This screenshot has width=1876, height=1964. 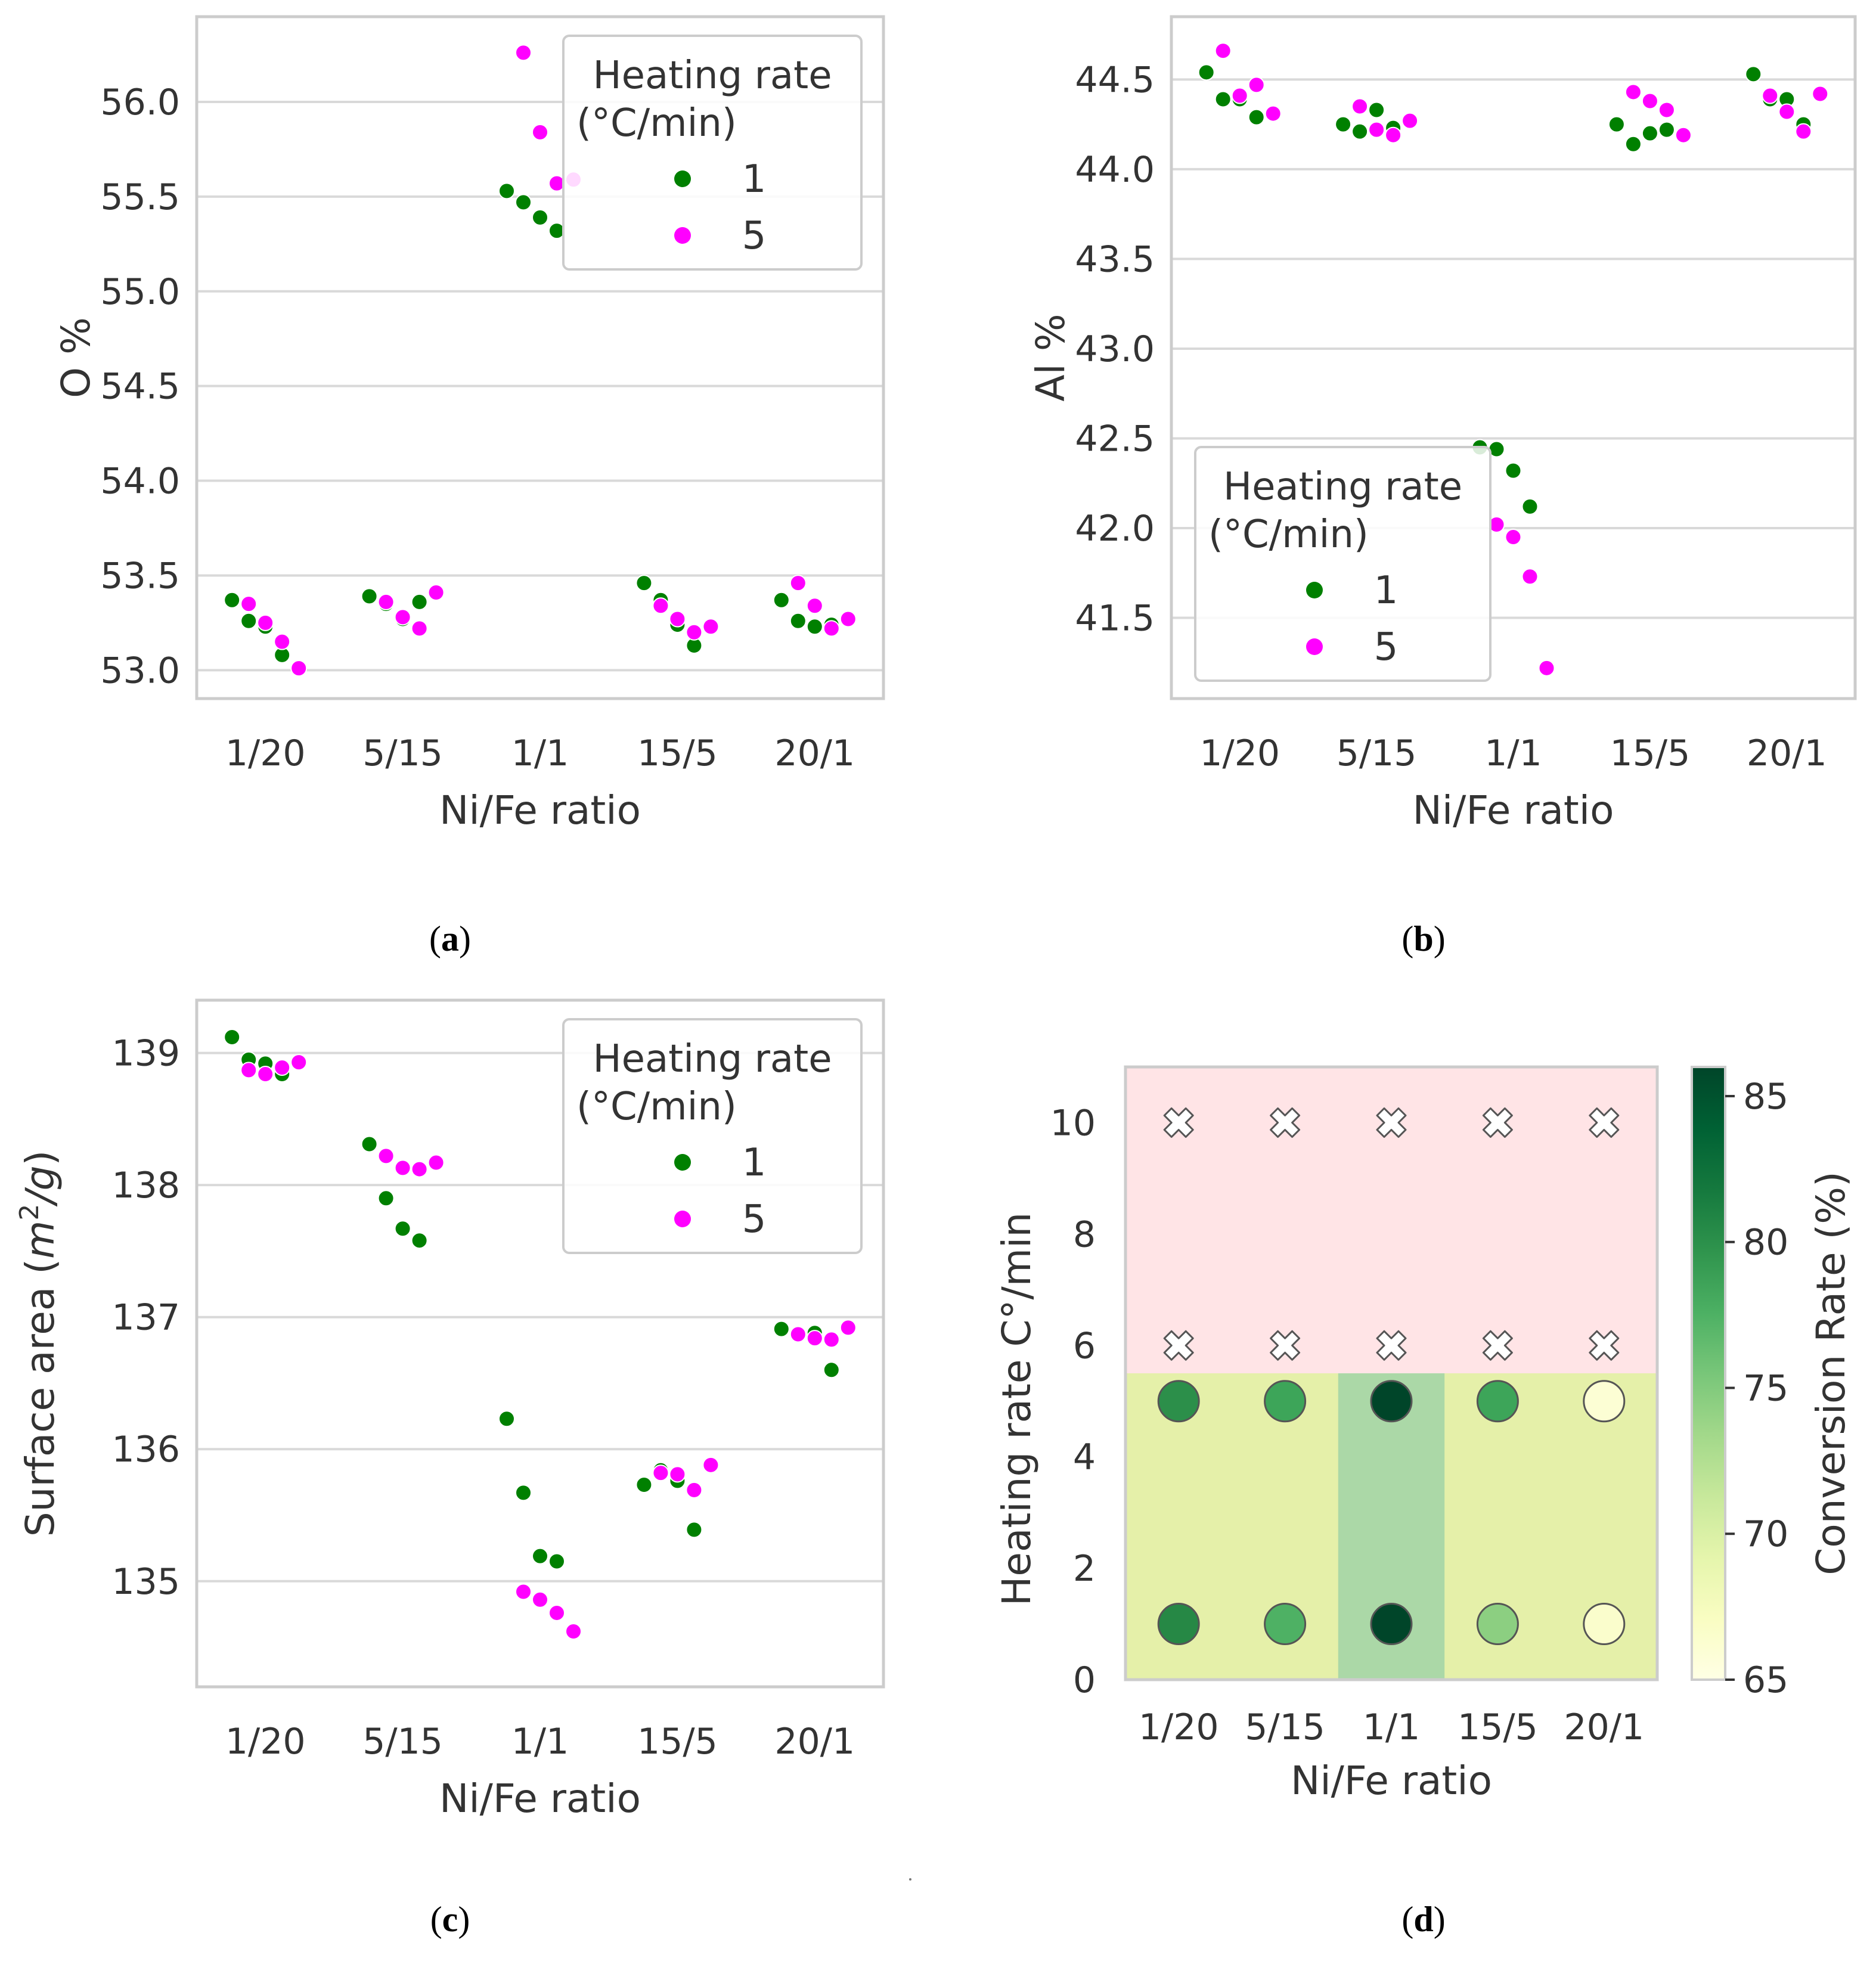 What do you see at coordinates (40, 1177) in the screenshot?
I see `y-axis-label-part: g` at bounding box center [40, 1177].